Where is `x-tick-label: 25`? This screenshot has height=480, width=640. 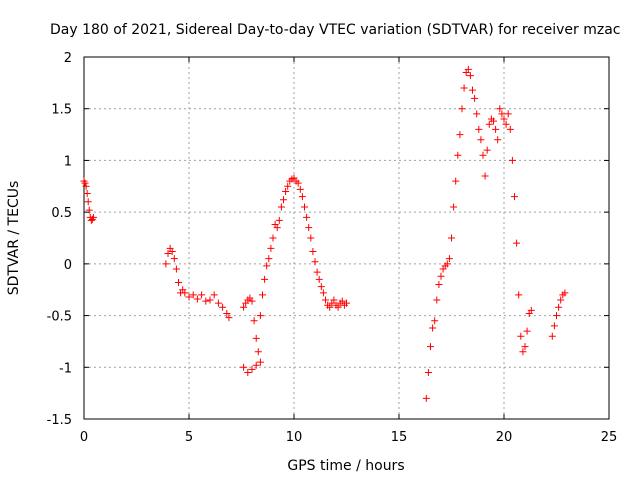
x-tick-label: 25 is located at coordinates (609, 437).